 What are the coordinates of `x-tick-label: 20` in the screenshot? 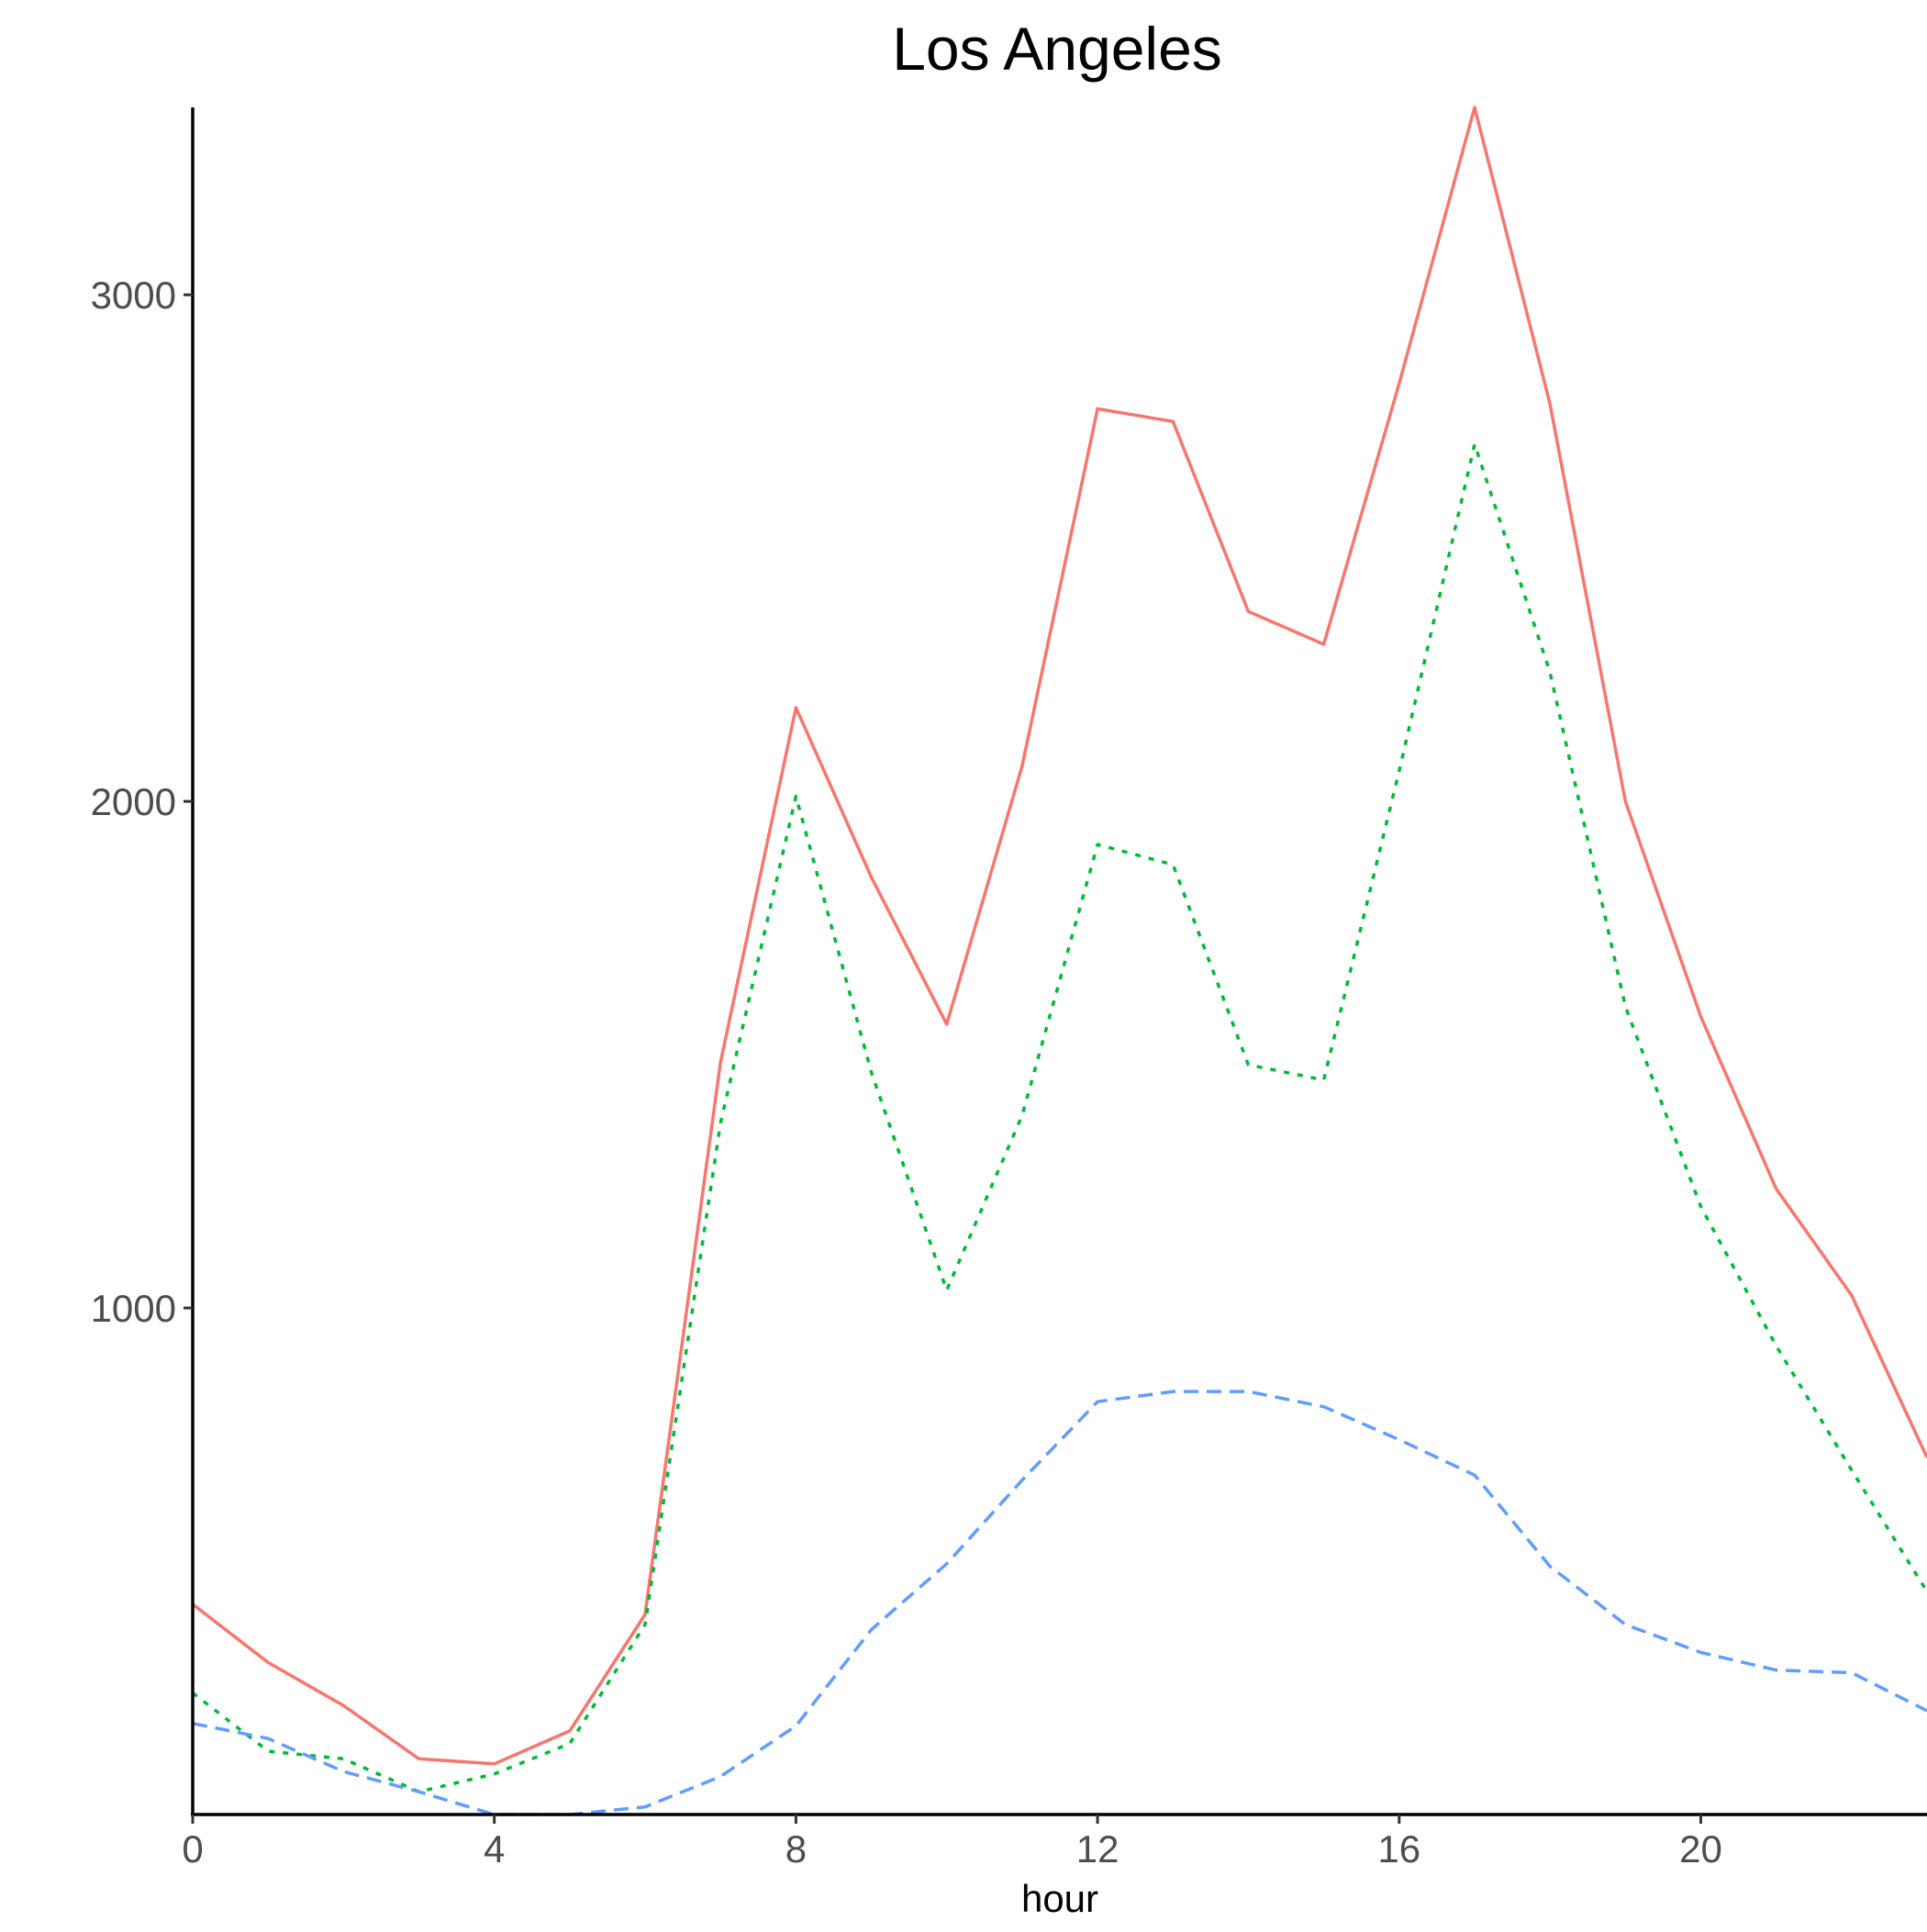 It's located at (1700, 1849).